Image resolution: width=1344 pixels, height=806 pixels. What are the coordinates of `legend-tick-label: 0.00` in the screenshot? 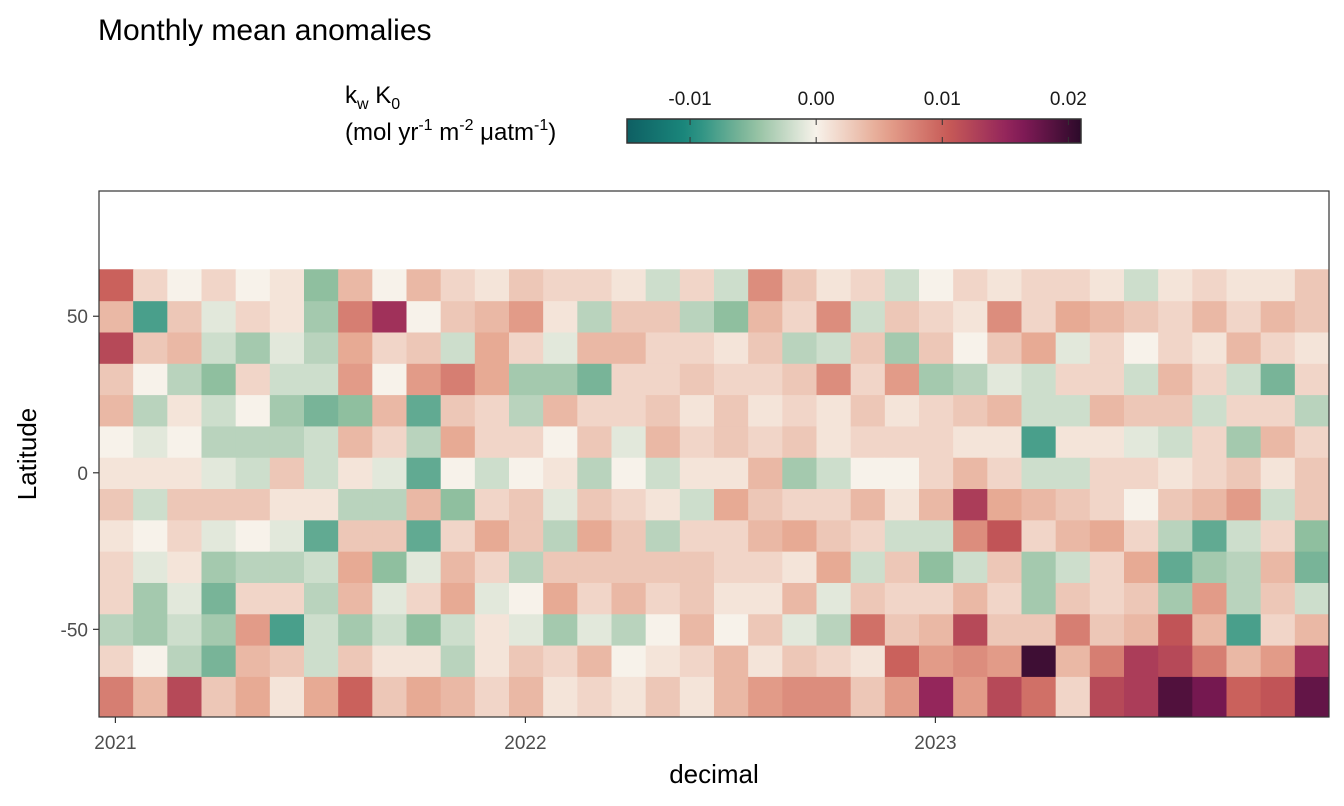 It's located at (816, 99).